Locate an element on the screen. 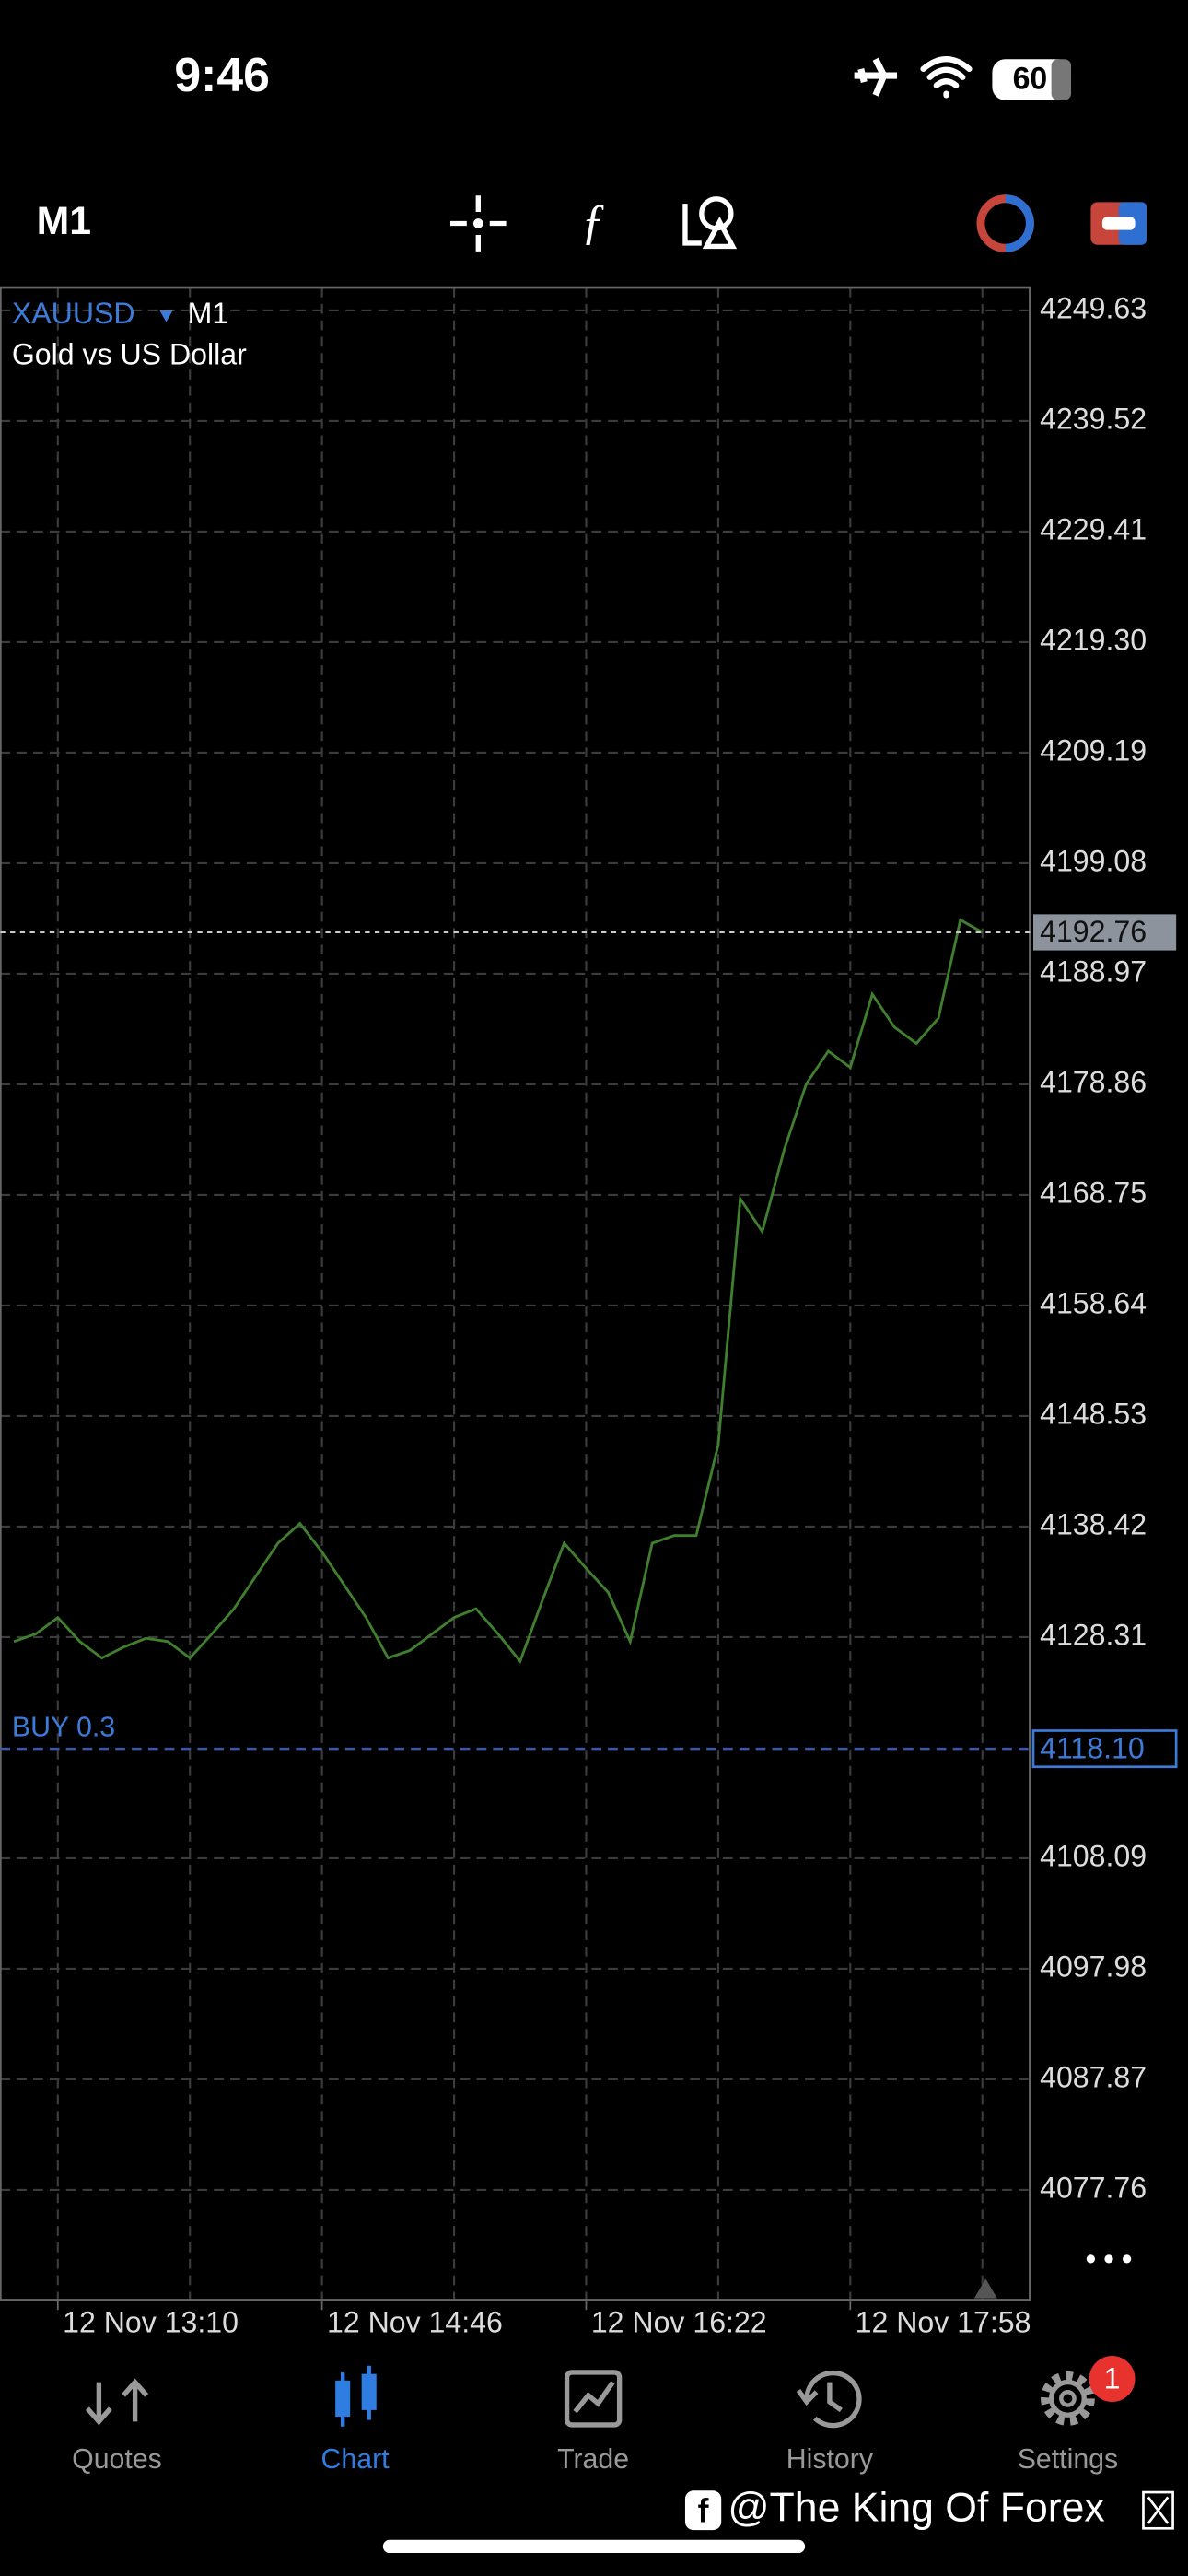  tab-label: Chart is located at coordinates (355, 2459).